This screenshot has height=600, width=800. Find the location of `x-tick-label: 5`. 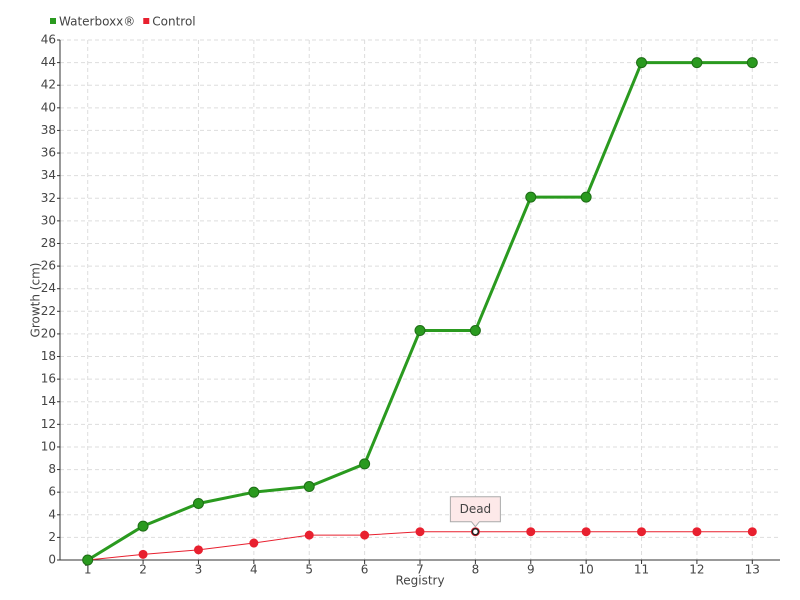

x-tick-label: 5 is located at coordinates (309, 570).